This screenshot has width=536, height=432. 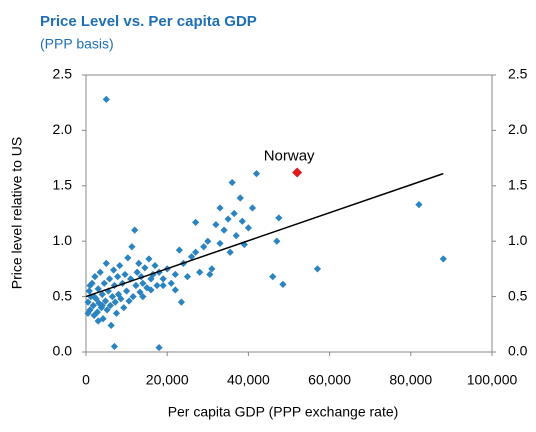 I want to click on x-axis-label: Per capita GDP (PPP exchange rate), so click(x=283, y=412).